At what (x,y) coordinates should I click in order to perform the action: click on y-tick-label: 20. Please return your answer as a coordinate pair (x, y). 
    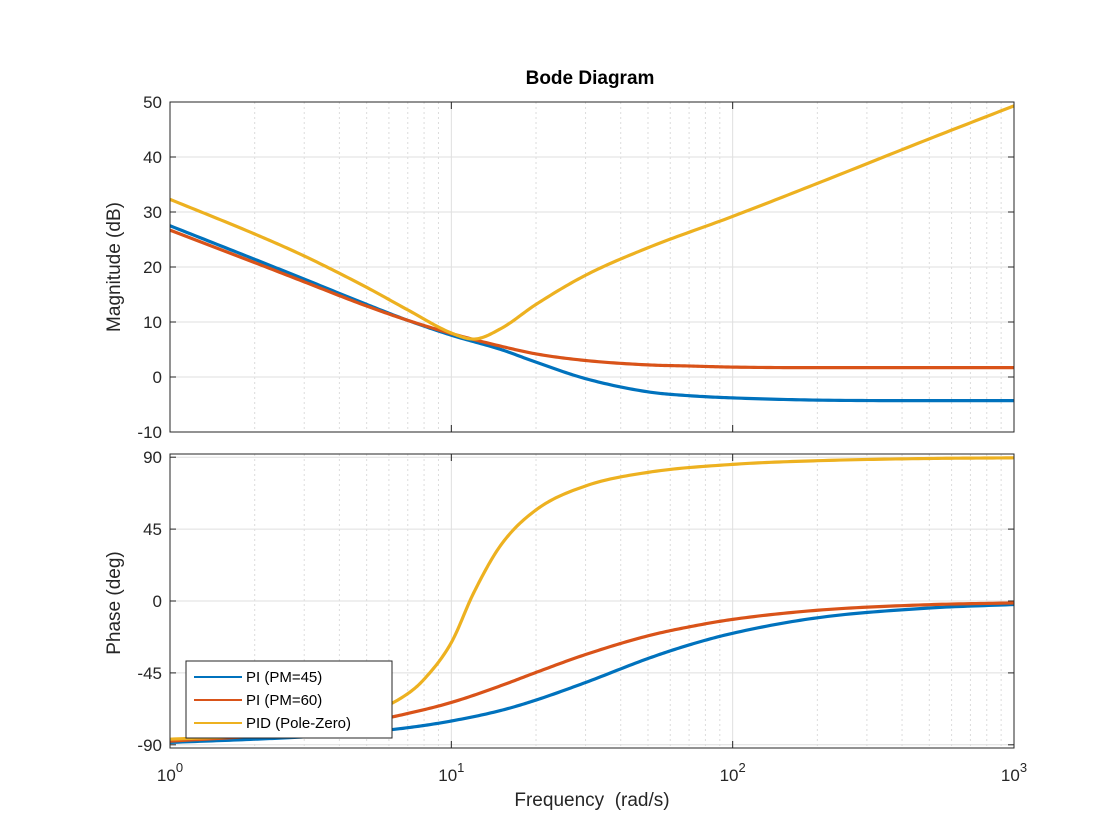
    Looking at the image, I should click on (152, 267).